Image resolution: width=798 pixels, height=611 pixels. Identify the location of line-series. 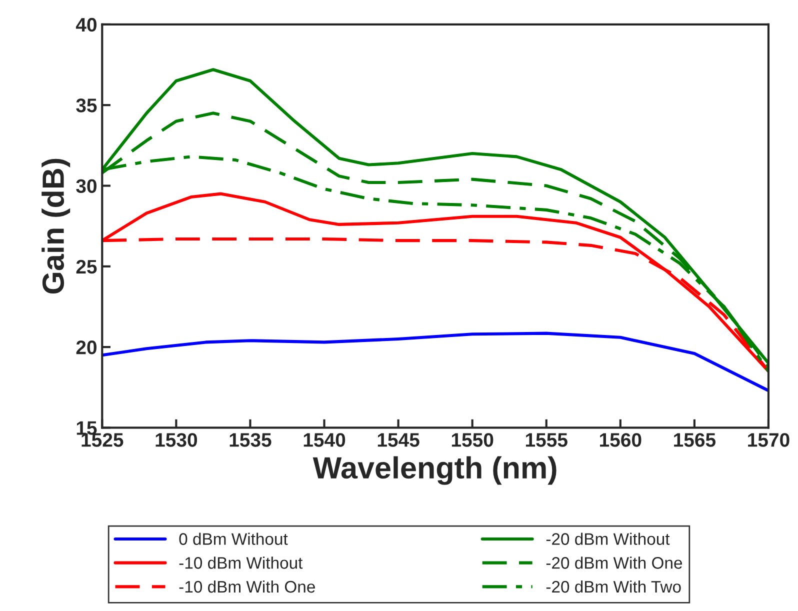
(435, 362).